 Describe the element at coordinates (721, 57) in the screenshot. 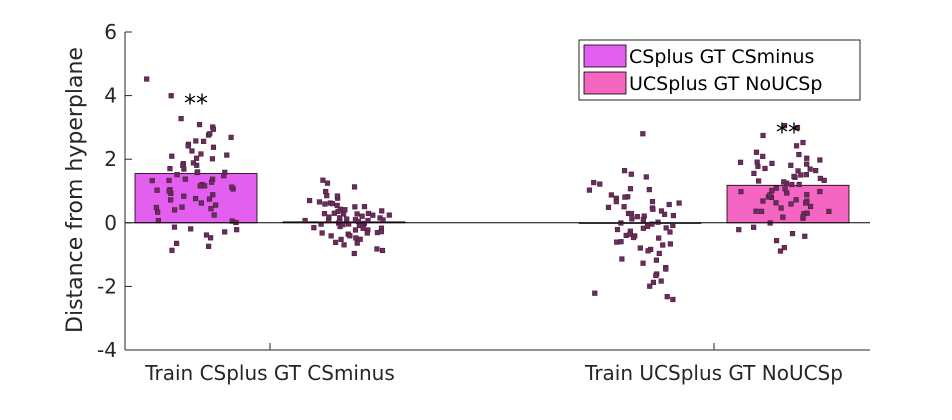

I see `legend-label: CSplus GT CSminus` at that location.